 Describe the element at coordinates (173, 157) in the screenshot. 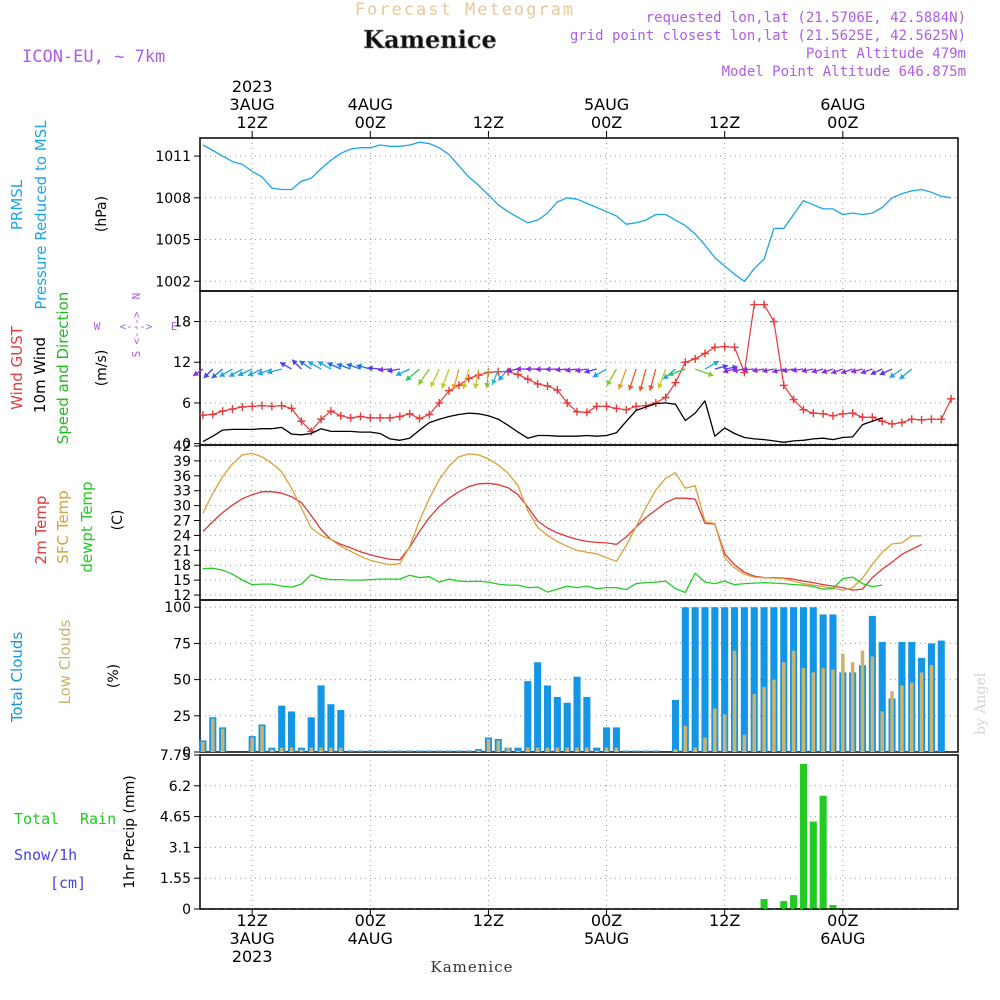

I see `y-tick-label: 1011` at that location.